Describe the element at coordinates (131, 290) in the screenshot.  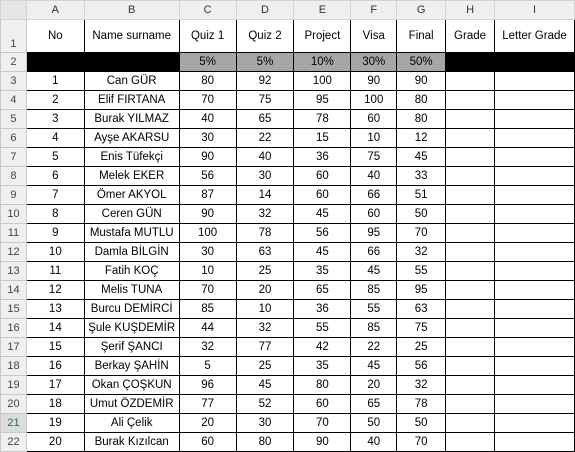
I see `name-cell: Melis TUNA` at that location.